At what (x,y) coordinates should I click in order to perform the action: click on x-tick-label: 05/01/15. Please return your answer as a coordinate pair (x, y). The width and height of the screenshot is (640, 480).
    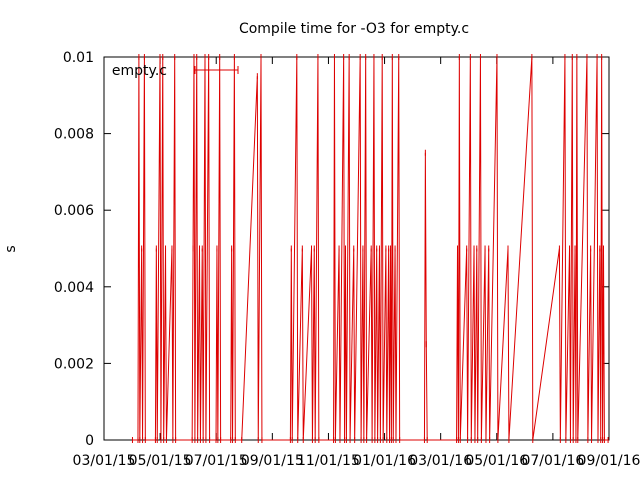
    Looking at the image, I should click on (160, 461).